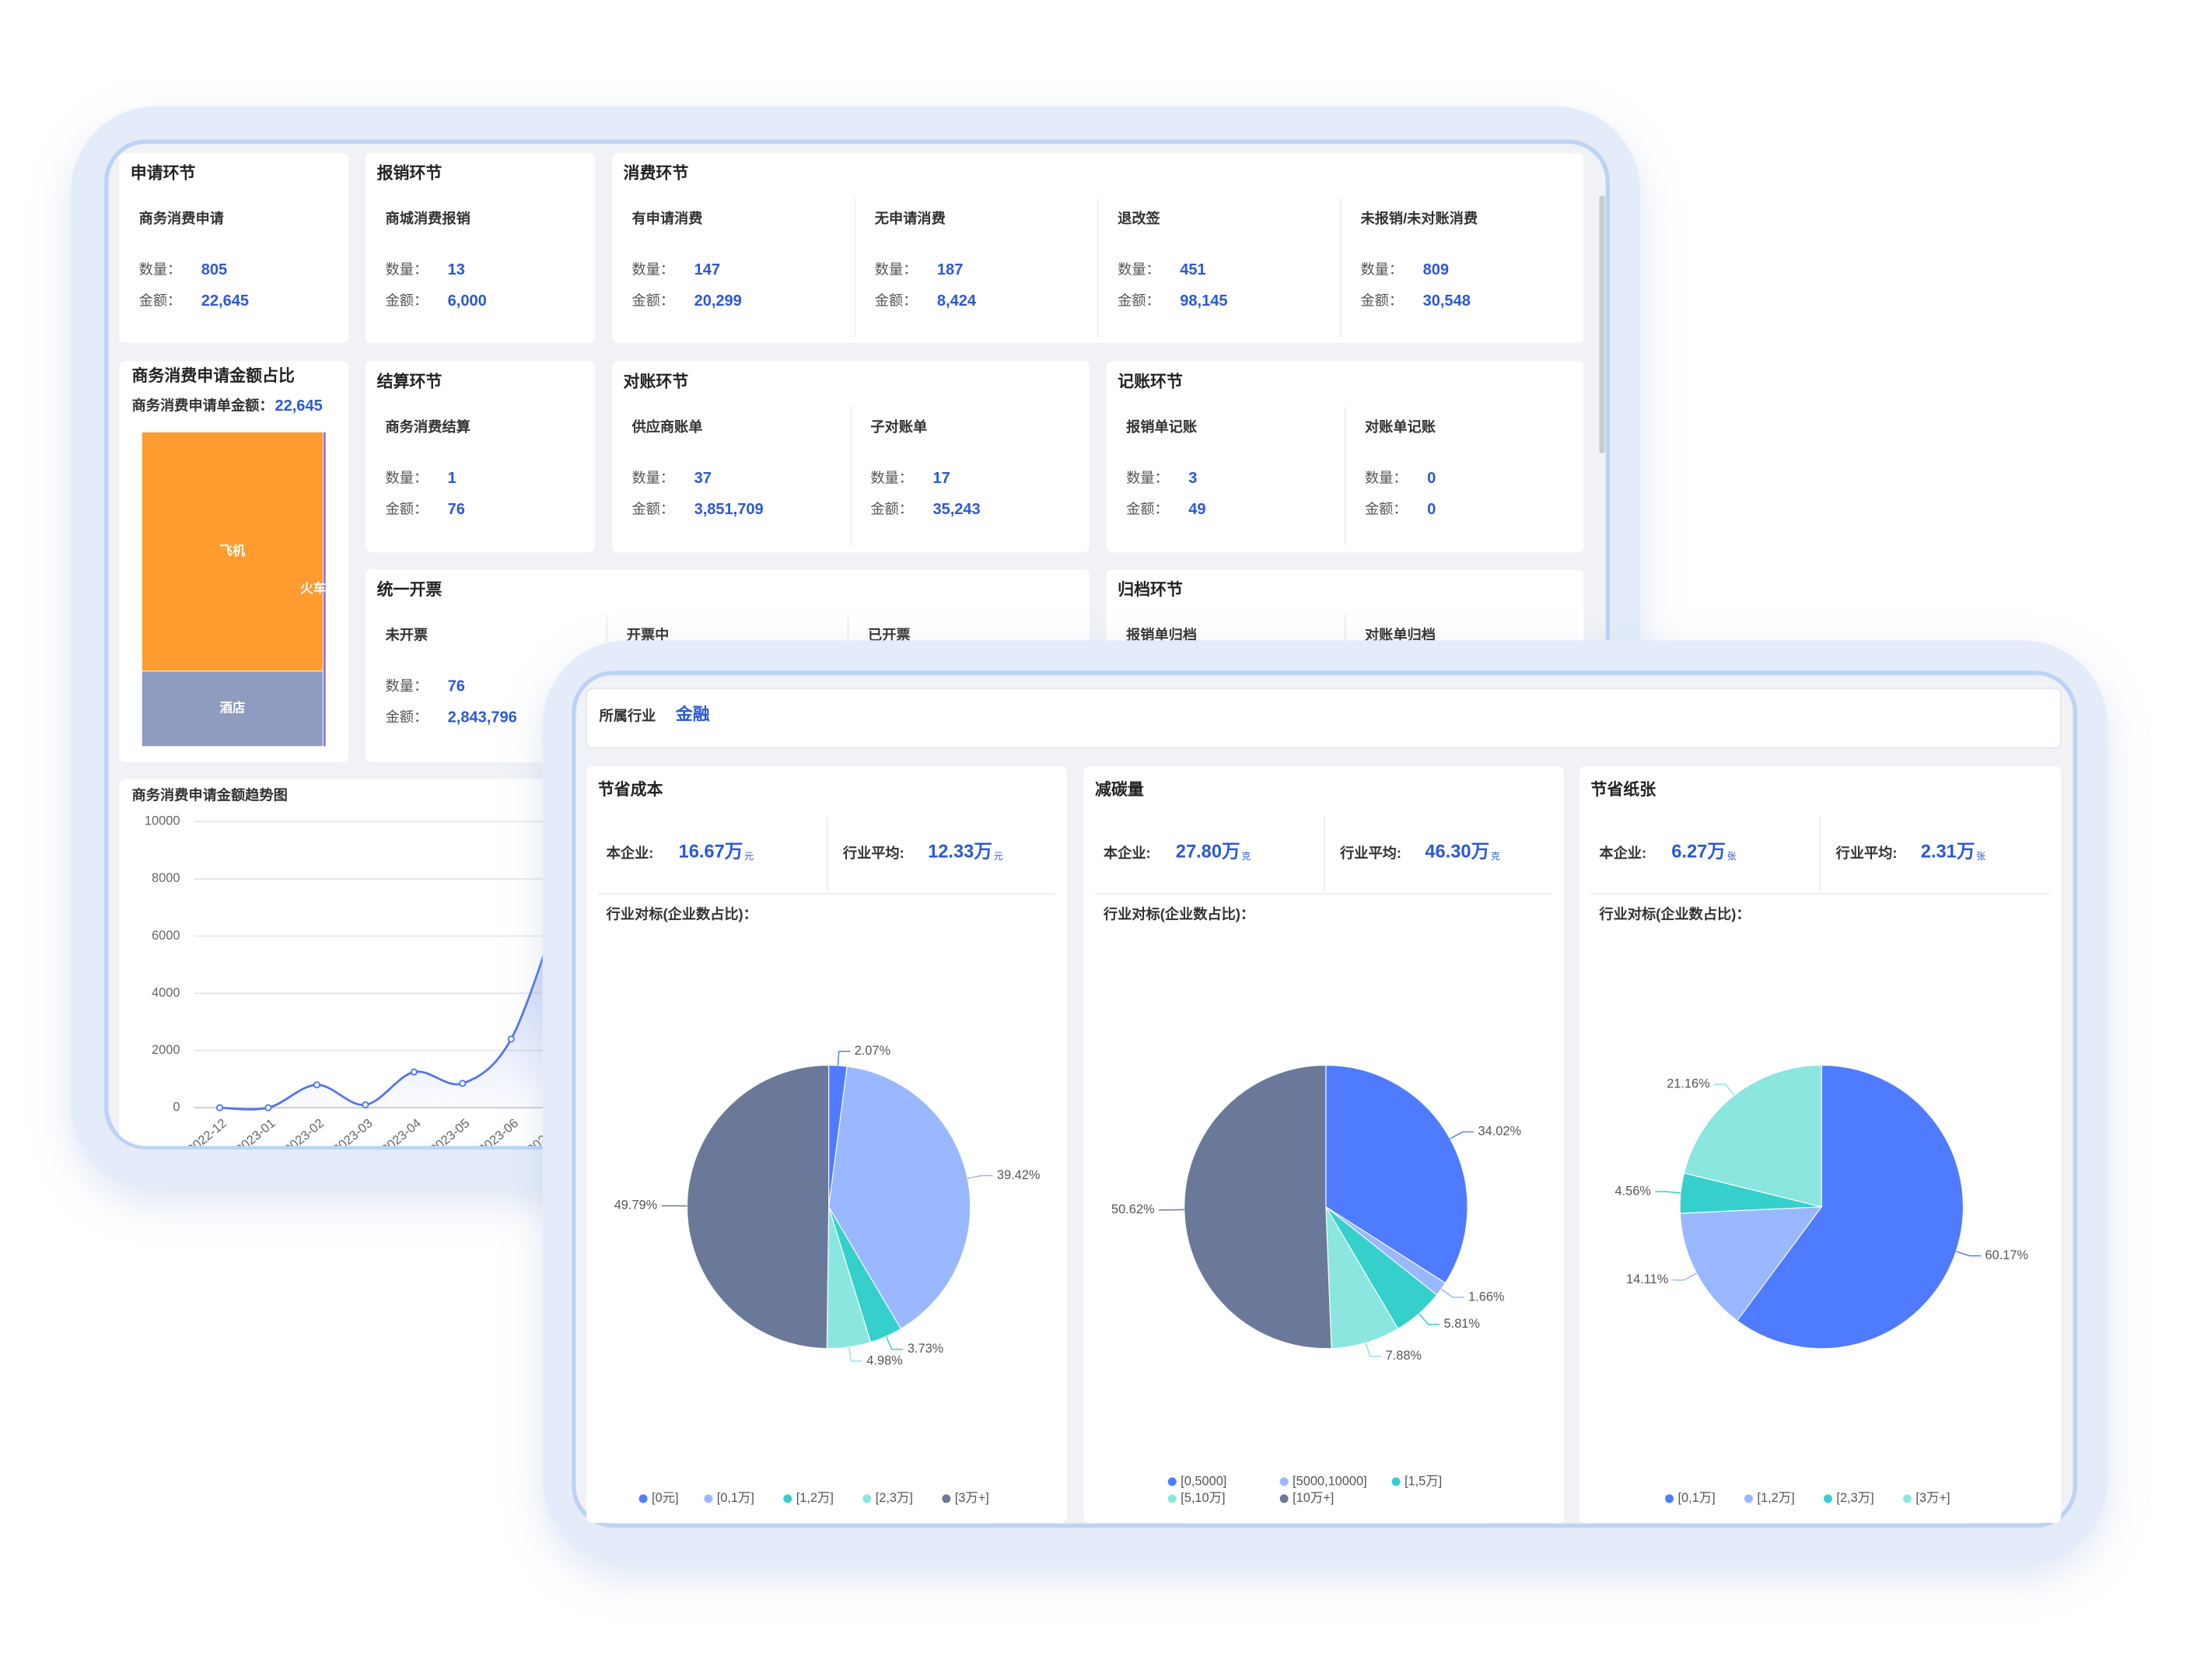 Image resolution: width=2190 pixels, height=1680 pixels. What do you see at coordinates (1404, 1356) in the screenshot?
I see `pie-label: 7.88%` at bounding box center [1404, 1356].